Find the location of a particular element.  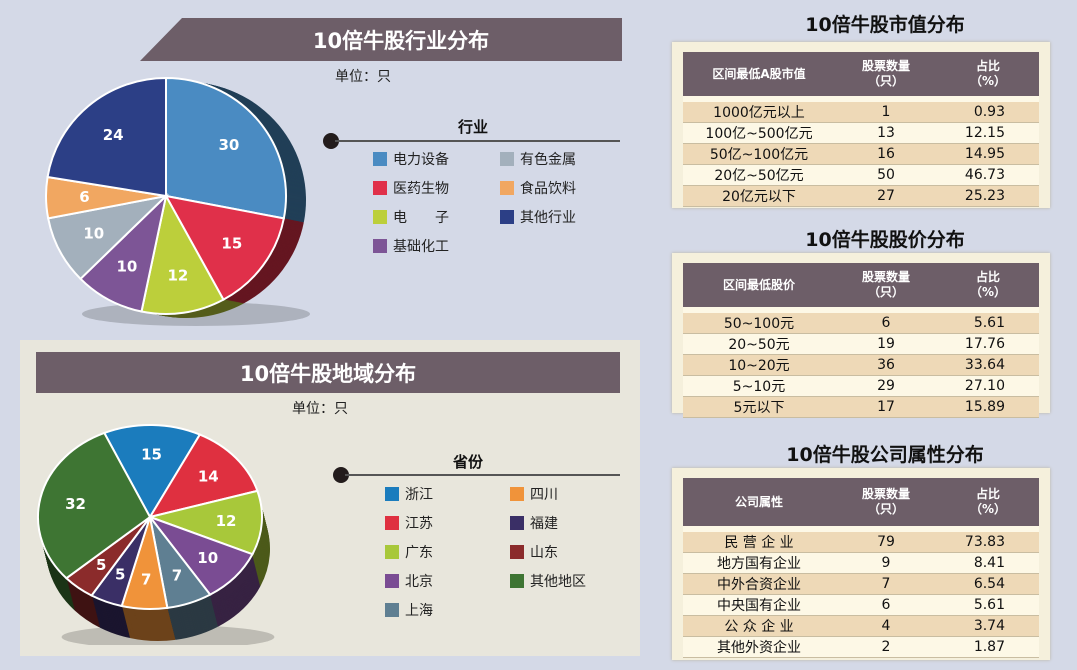

table-header-cell: 股票数量 （只） is located at coordinates (886, 502).